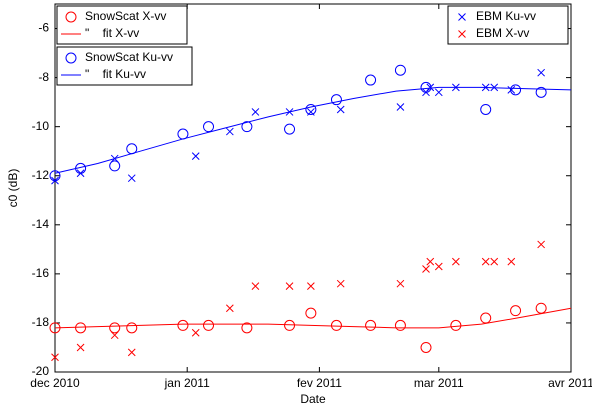  Describe the element at coordinates (115, 74) in the screenshot. I see `legend-label: " fit Ku-vv` at that location.